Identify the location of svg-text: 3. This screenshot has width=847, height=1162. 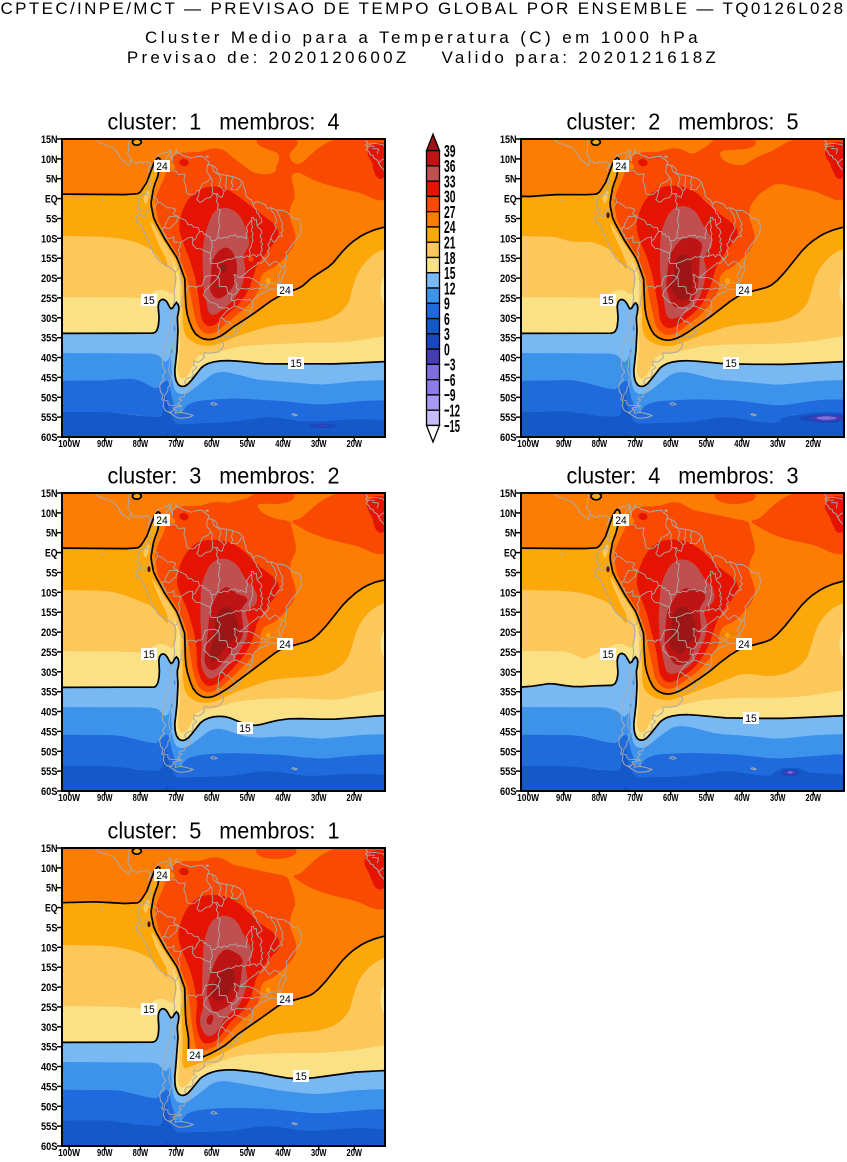
(447, 334).